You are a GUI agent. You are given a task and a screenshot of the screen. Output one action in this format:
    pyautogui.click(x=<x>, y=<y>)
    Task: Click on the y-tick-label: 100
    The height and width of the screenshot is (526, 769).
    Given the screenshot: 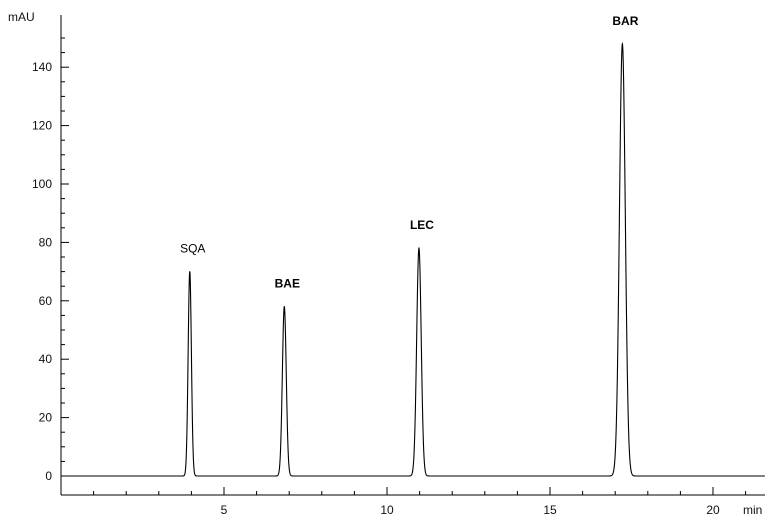 What is the action you would take?
    pyautogui.click(x=42, y=184)
    